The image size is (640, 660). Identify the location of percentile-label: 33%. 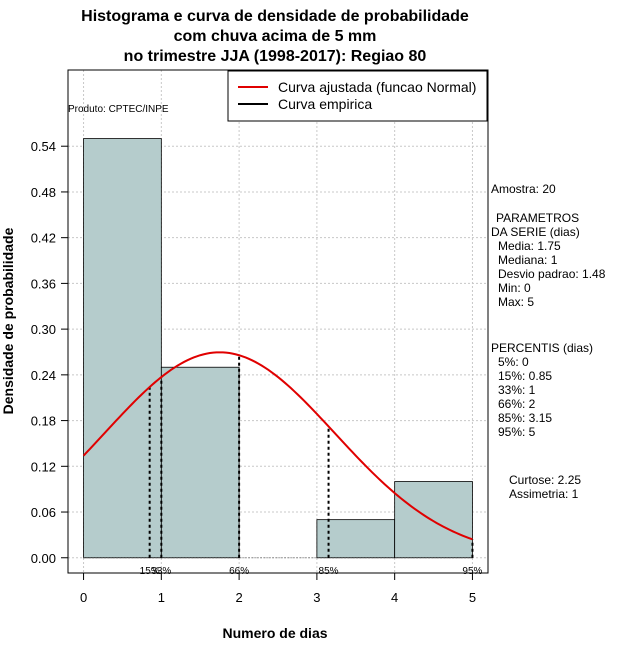
(161, 571).